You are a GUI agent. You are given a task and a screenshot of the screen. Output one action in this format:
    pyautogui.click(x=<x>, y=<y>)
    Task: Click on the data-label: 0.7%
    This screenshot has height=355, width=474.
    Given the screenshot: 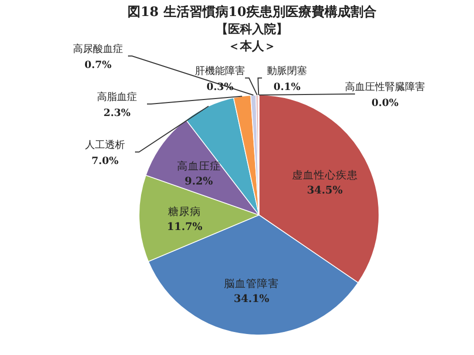 What is the action you would take?
    pyautogui.click(x=98, y=65)
    